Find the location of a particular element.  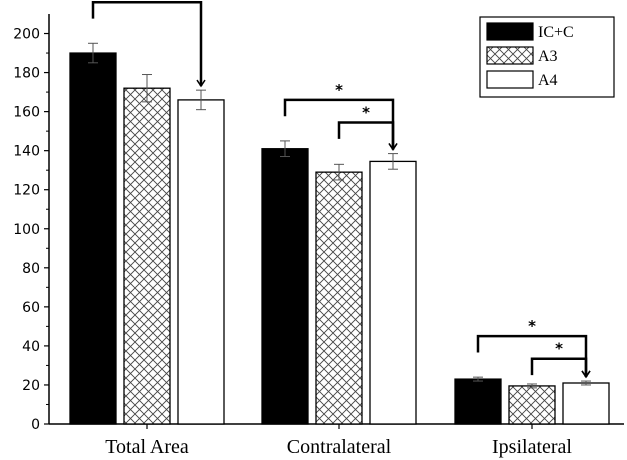

legend-label: A4 is located at coordinates (548, 80).